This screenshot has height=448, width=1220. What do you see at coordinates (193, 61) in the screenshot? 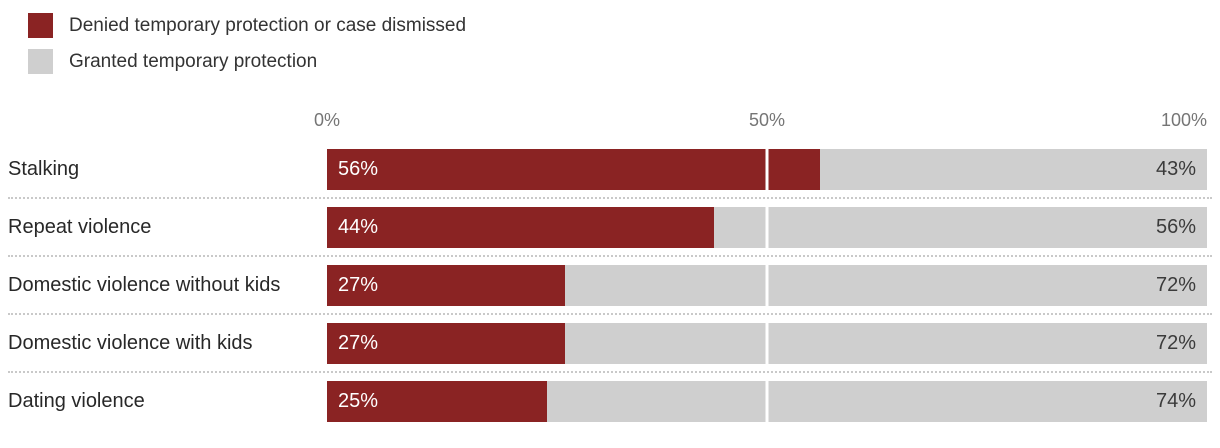
I see `legend-label-granted: Granted temporary protection` at bounding box center [193, 61].